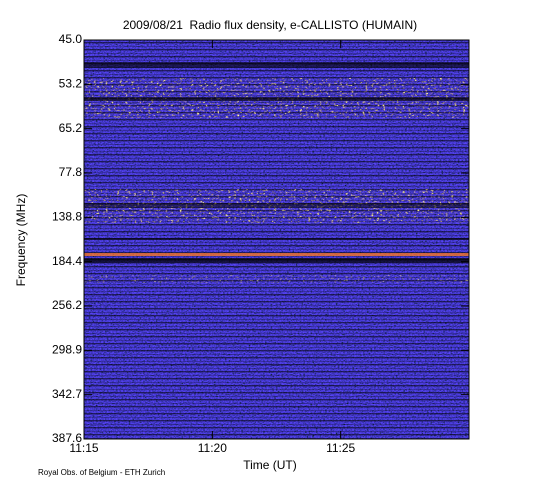 This screenshot has width=540, height=480. I want to click on x-axis-label: Time (UT), so click(270, 465).